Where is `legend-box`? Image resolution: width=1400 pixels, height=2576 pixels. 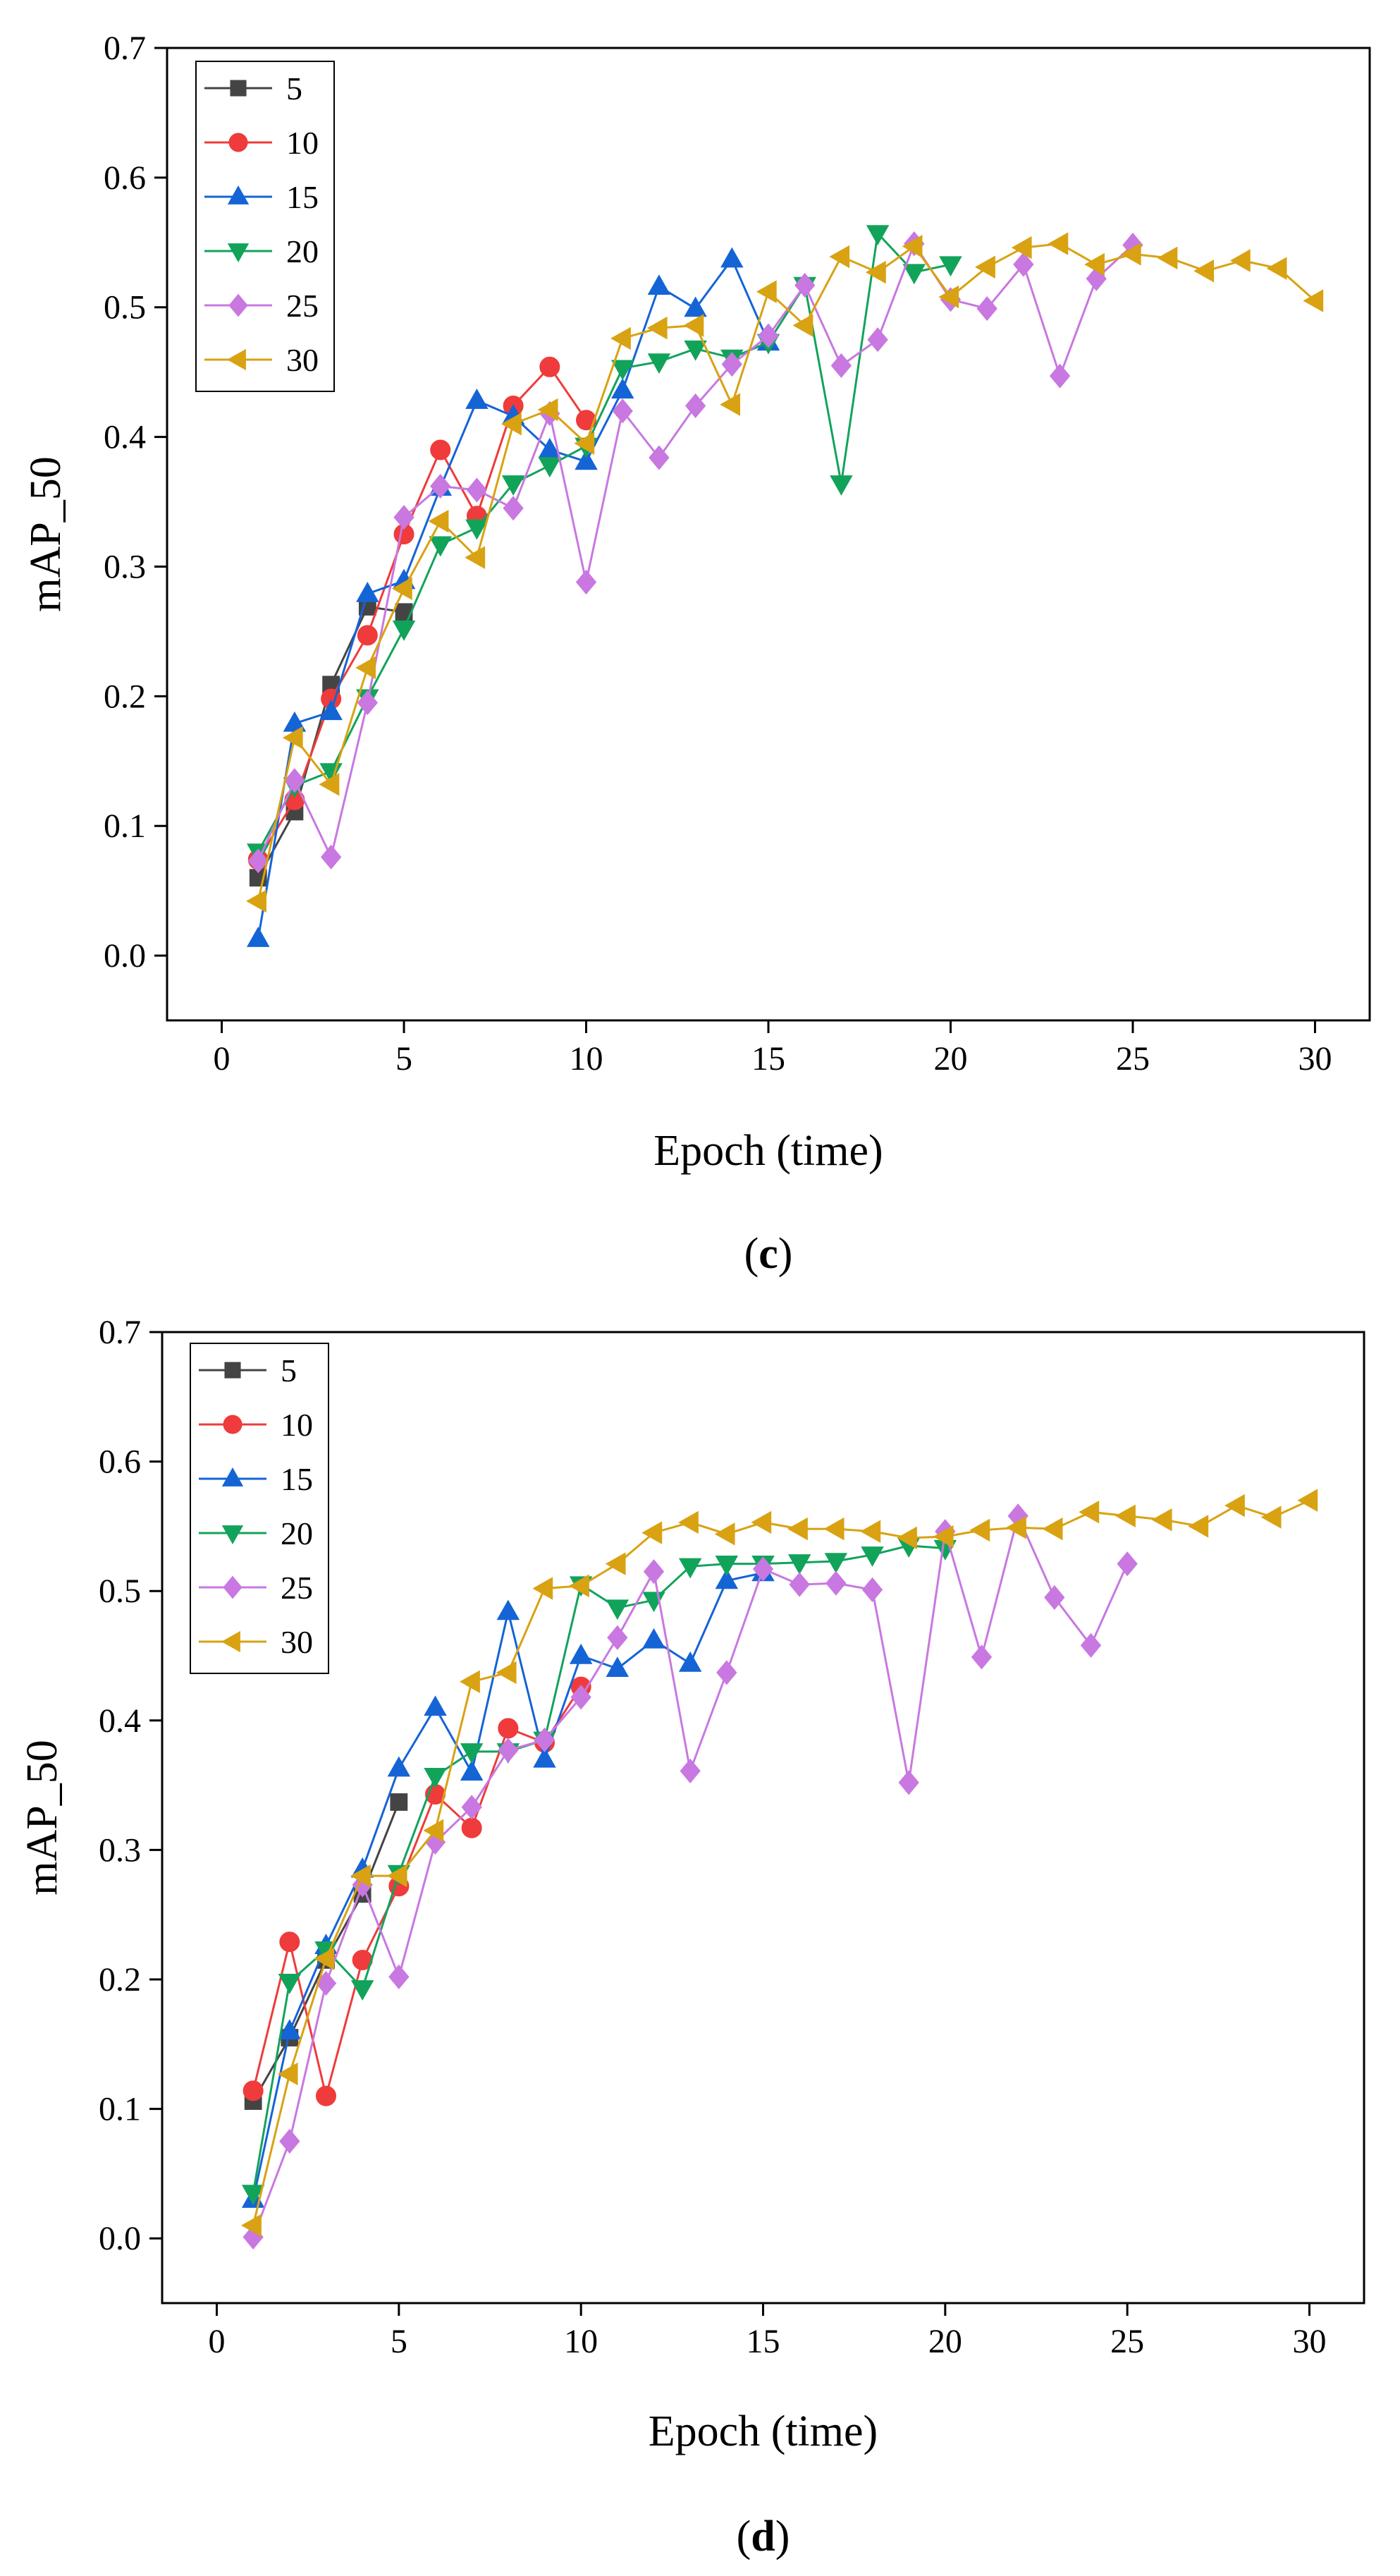
legend-box is located at coordinates (259, 1509).